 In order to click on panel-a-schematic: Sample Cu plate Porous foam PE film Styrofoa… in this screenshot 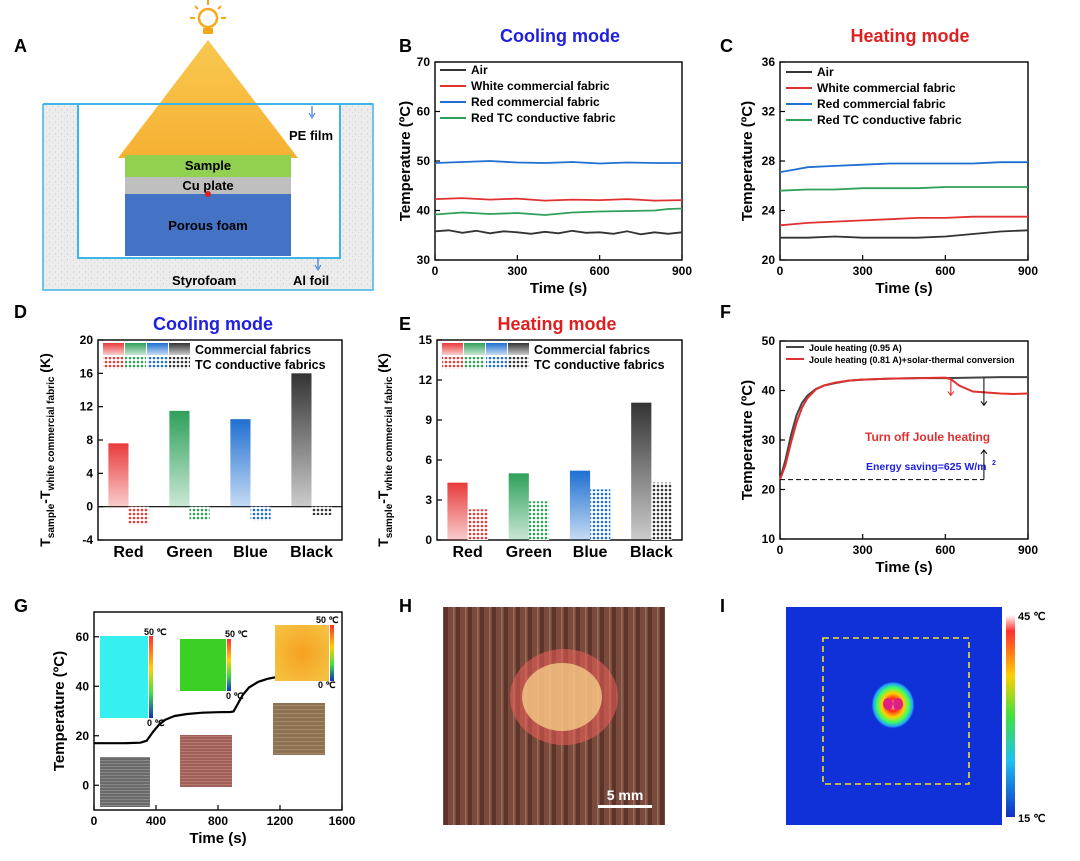, I will do `click(208, 145)`.